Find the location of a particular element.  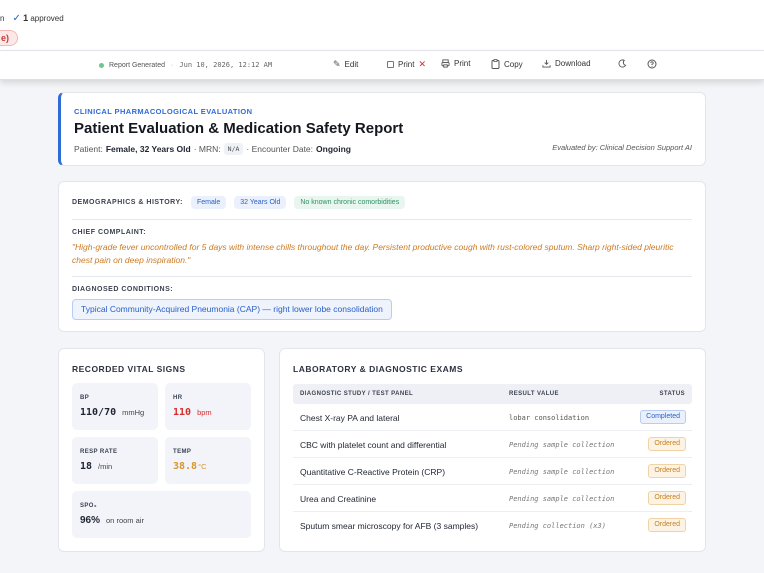

vital-value: 110 is located at coordinates (182, 412).